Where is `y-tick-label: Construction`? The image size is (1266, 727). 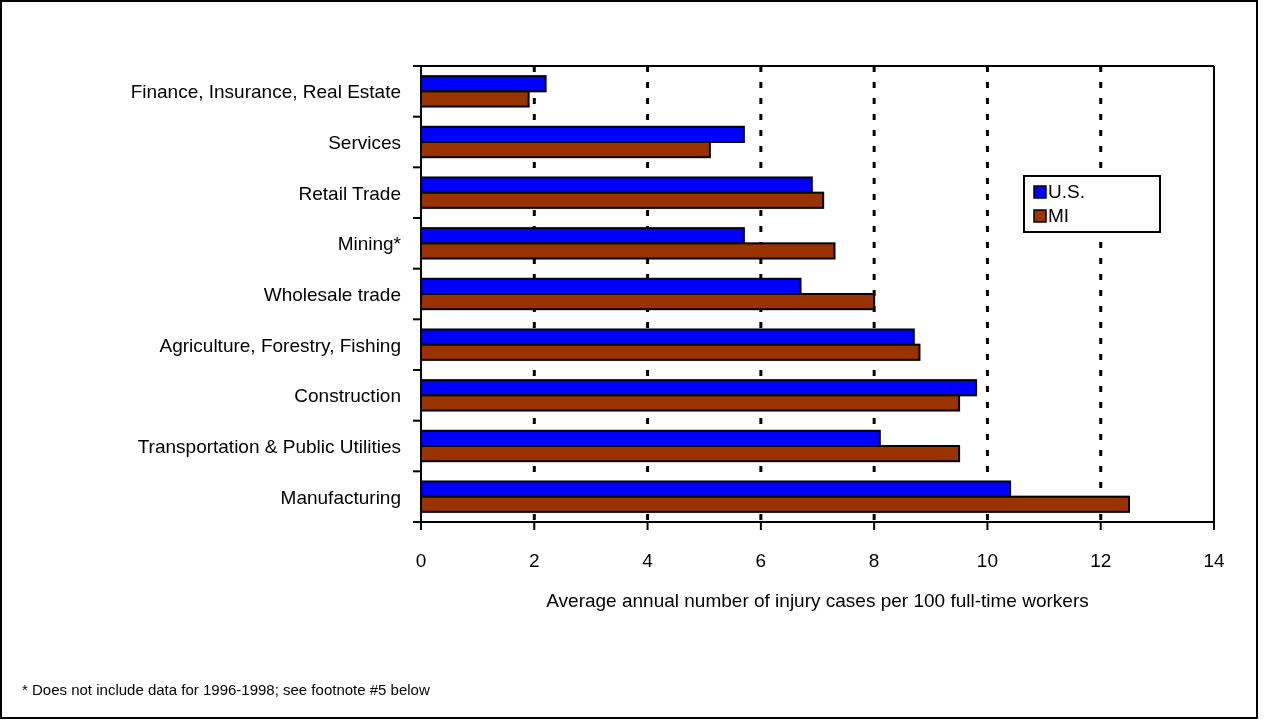
y-tick-label: Construction is located at coordinates (347, 396).